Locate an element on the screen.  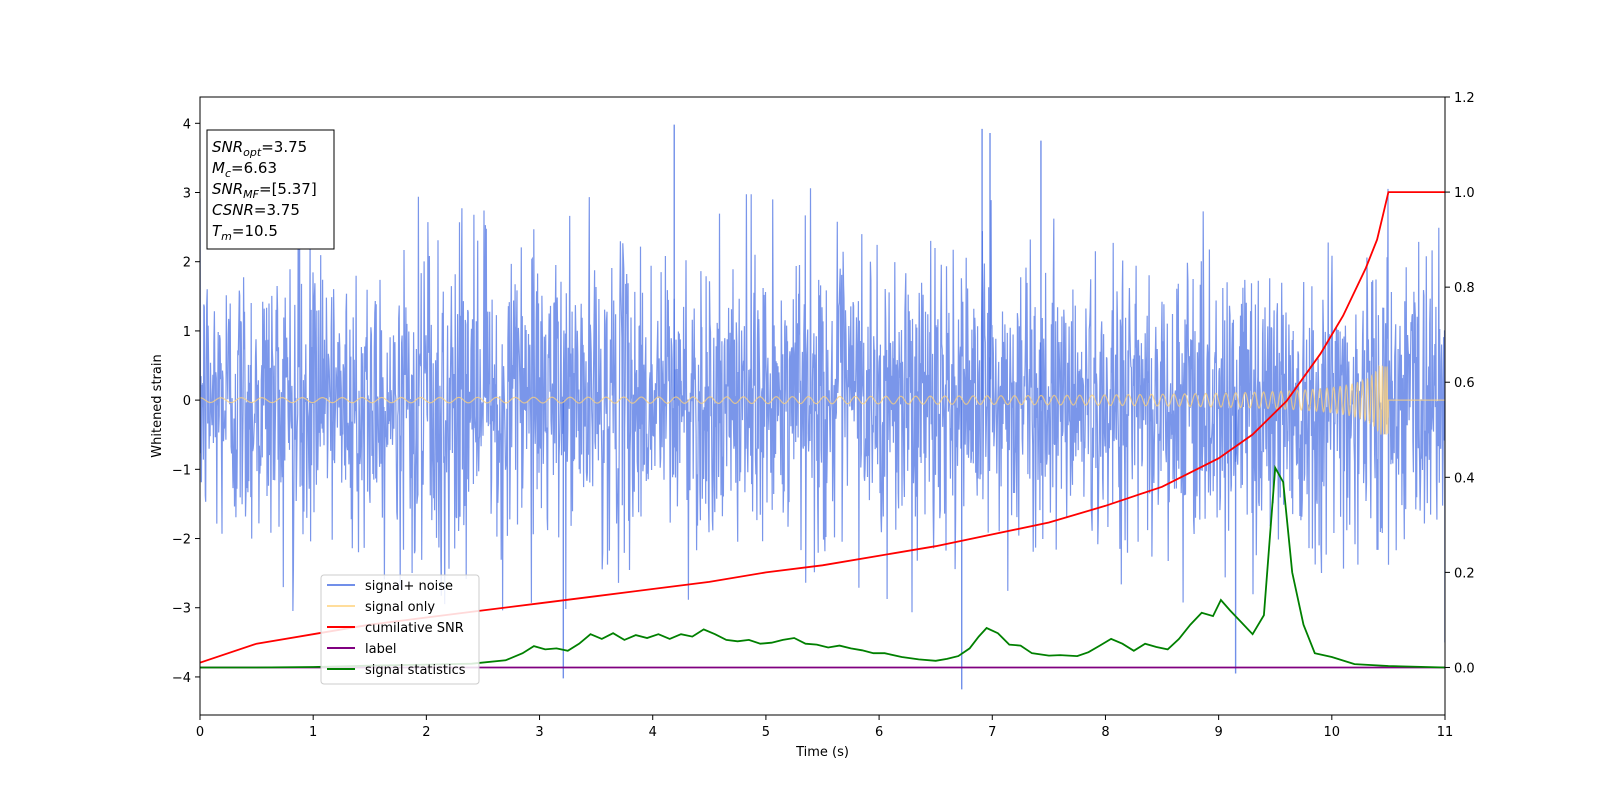
y-left-tick-label: −3 is located at coordinates (181, 609).